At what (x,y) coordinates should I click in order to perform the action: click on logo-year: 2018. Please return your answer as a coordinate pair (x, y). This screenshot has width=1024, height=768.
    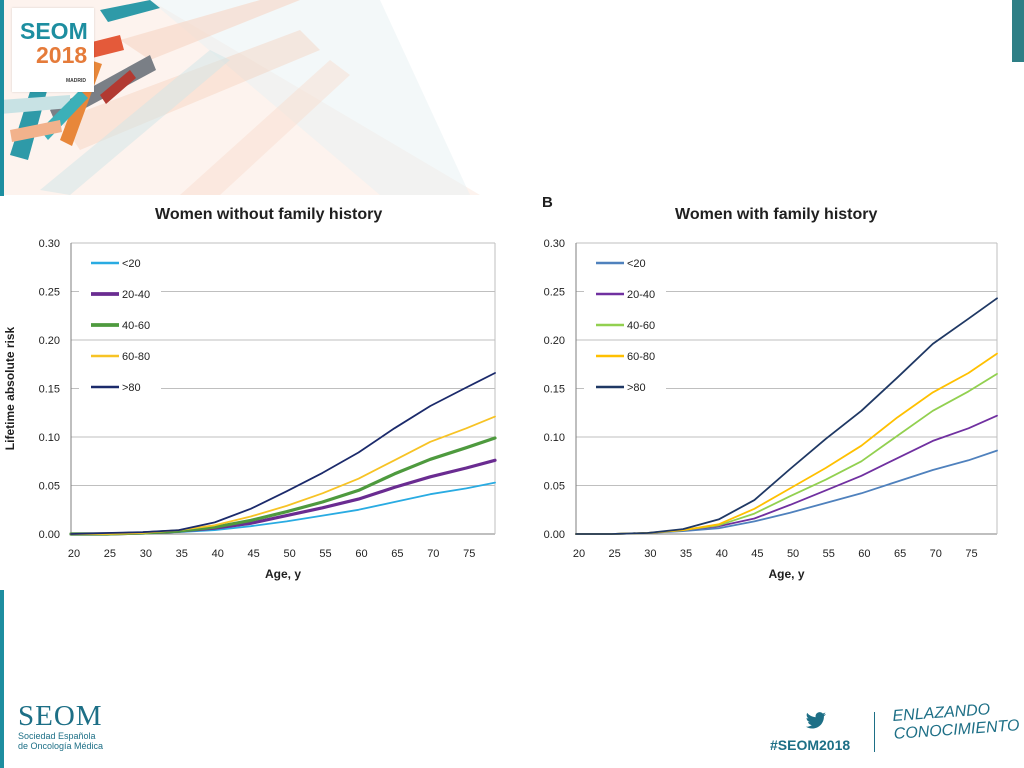
    Looking at the image, I should click on (62, 55).